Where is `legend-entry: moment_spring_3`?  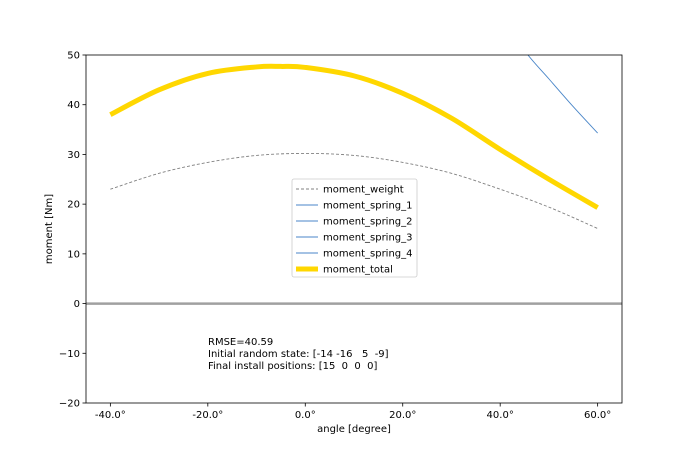 legend-entry: moment_spring_3 is located at coordinates (368, 238).